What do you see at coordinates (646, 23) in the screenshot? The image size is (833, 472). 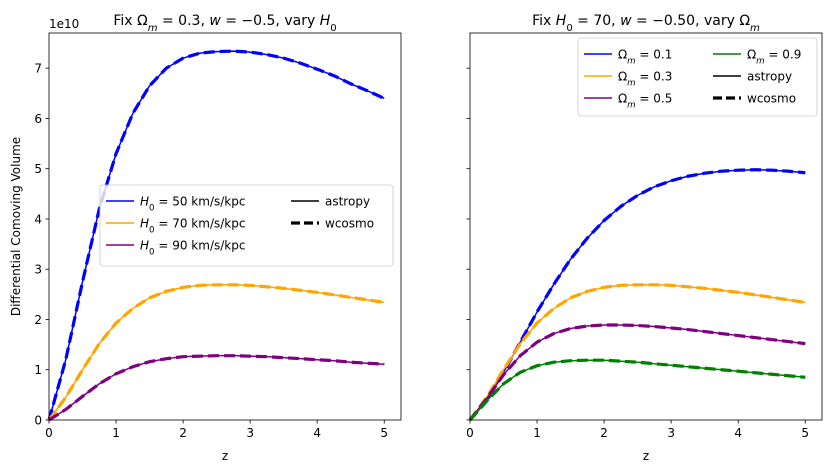 I see `chart-title: Fix H0 = 70, w = −0.50, vary Ωm` at bounding box center [646, 23].